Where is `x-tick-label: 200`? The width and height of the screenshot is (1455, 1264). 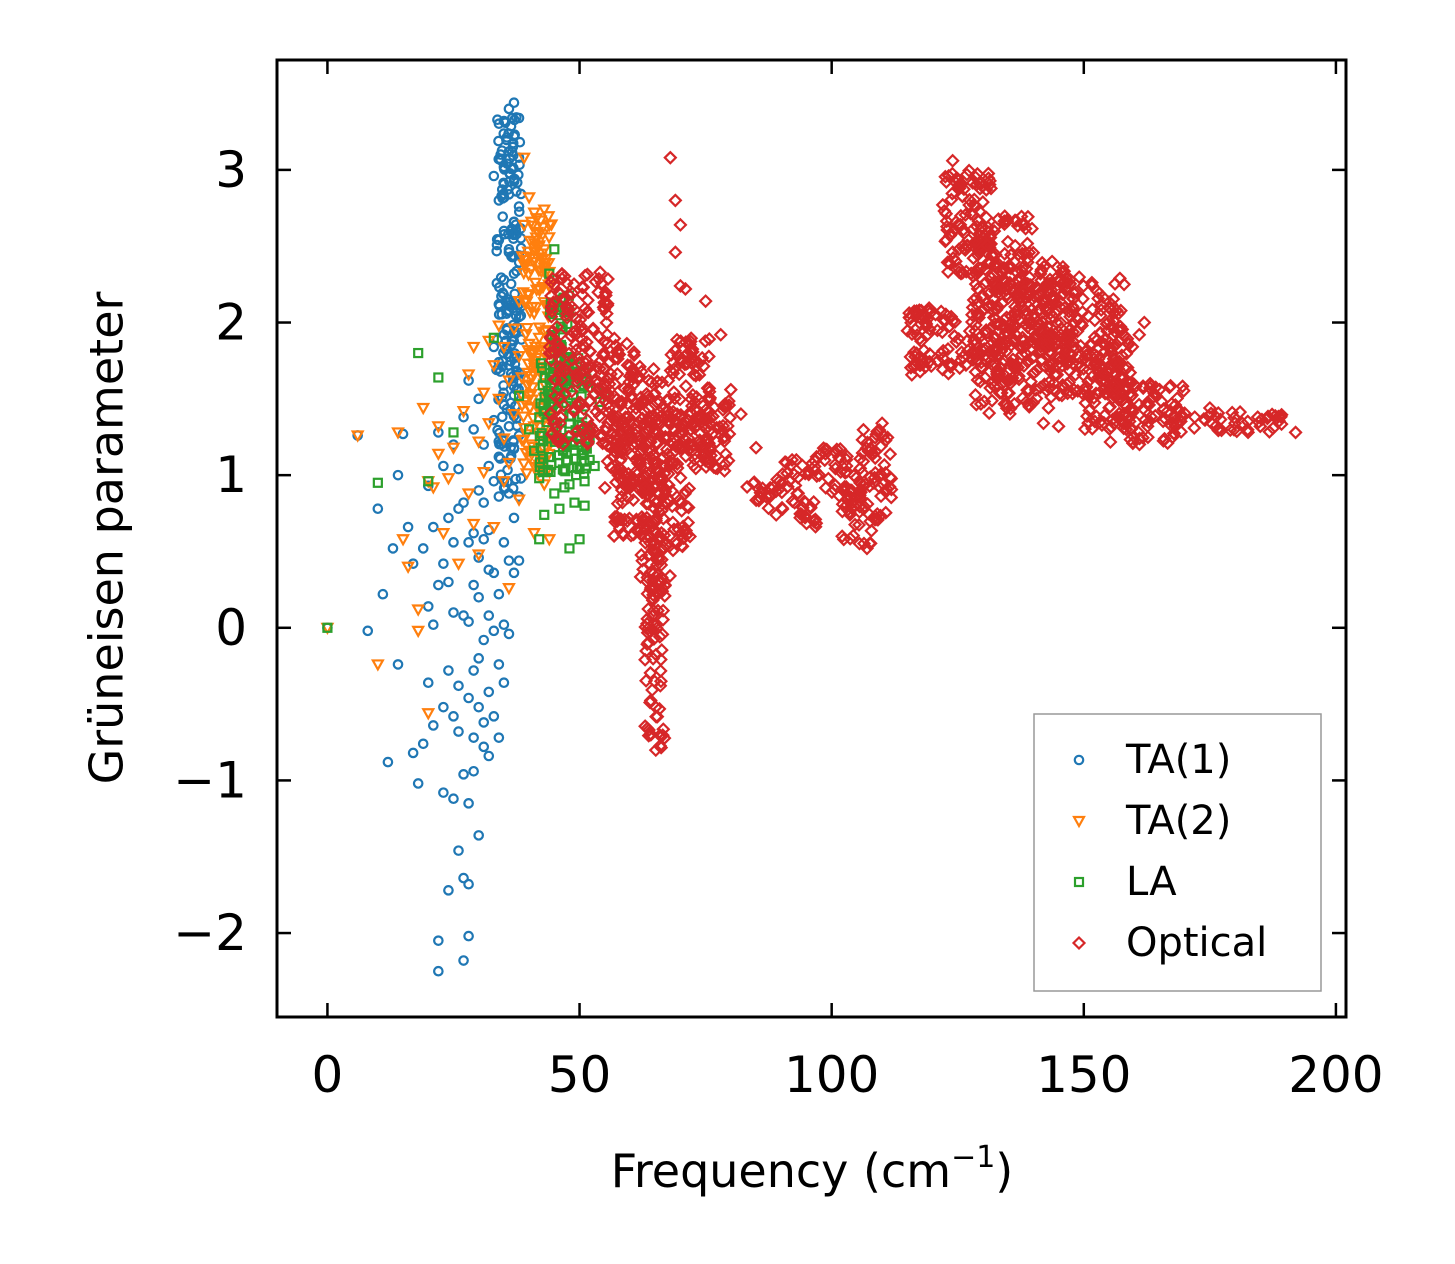 x-tick-label: 200 is located at coordinates (1335, 1075).